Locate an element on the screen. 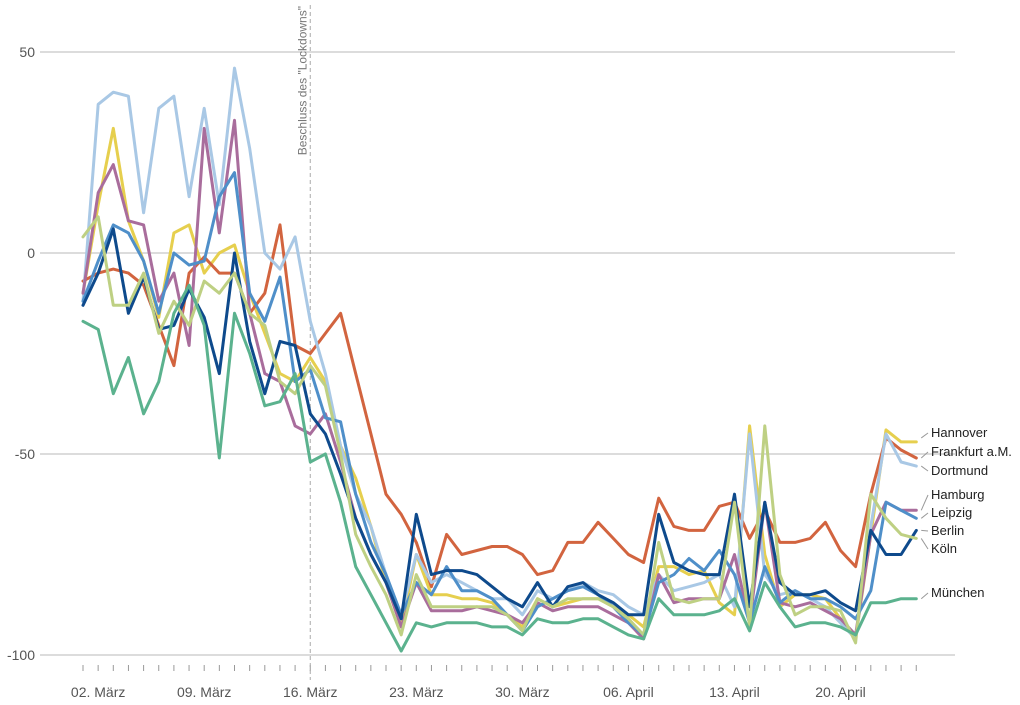  x-tick-label: 30. März is located at coordinates (522, 692).